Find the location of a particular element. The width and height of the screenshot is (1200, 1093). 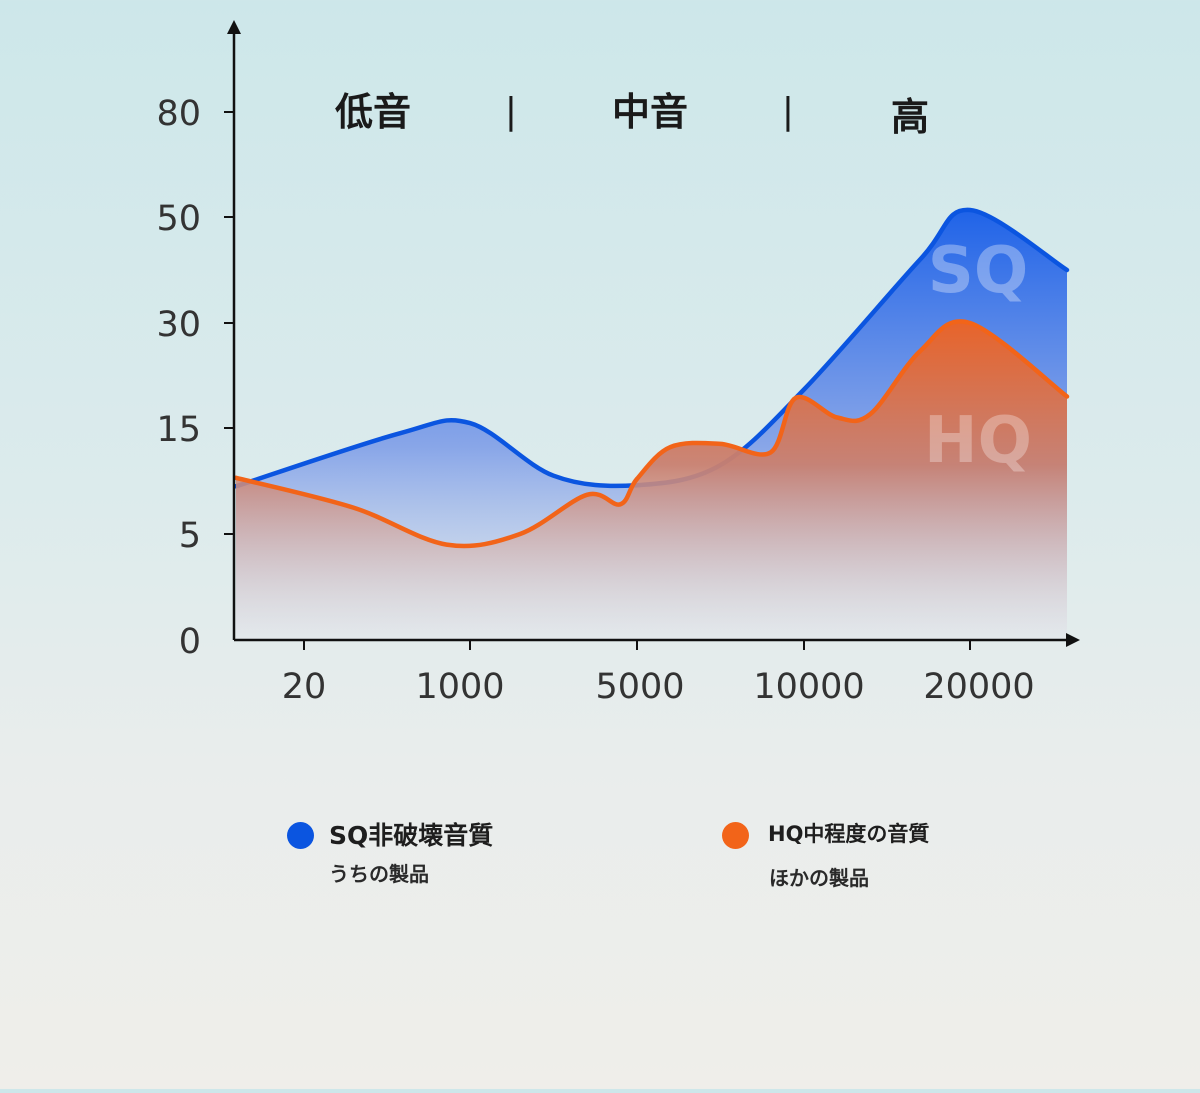

y-tick-label: 5 is located at coordinates (190, 536).